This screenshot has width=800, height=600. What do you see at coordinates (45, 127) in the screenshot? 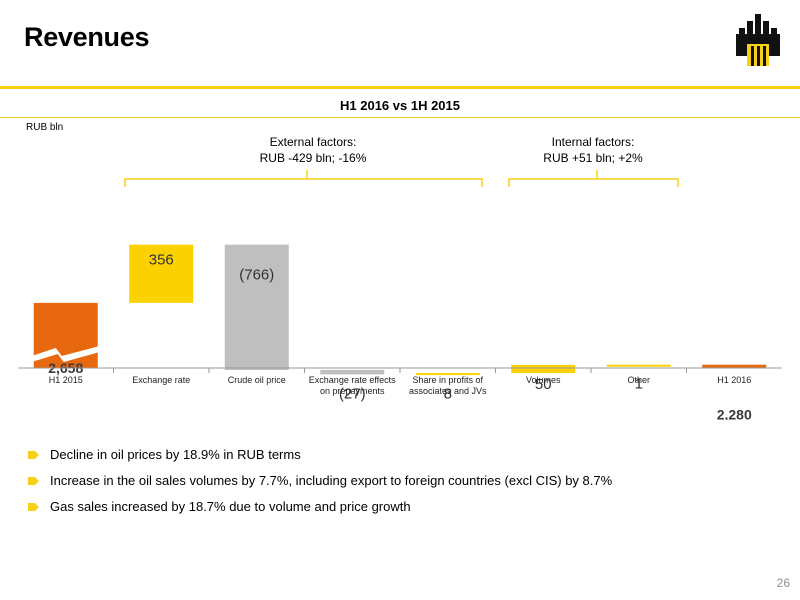
I see `unit-label: RUB bln` at bounding box center [45, 127].